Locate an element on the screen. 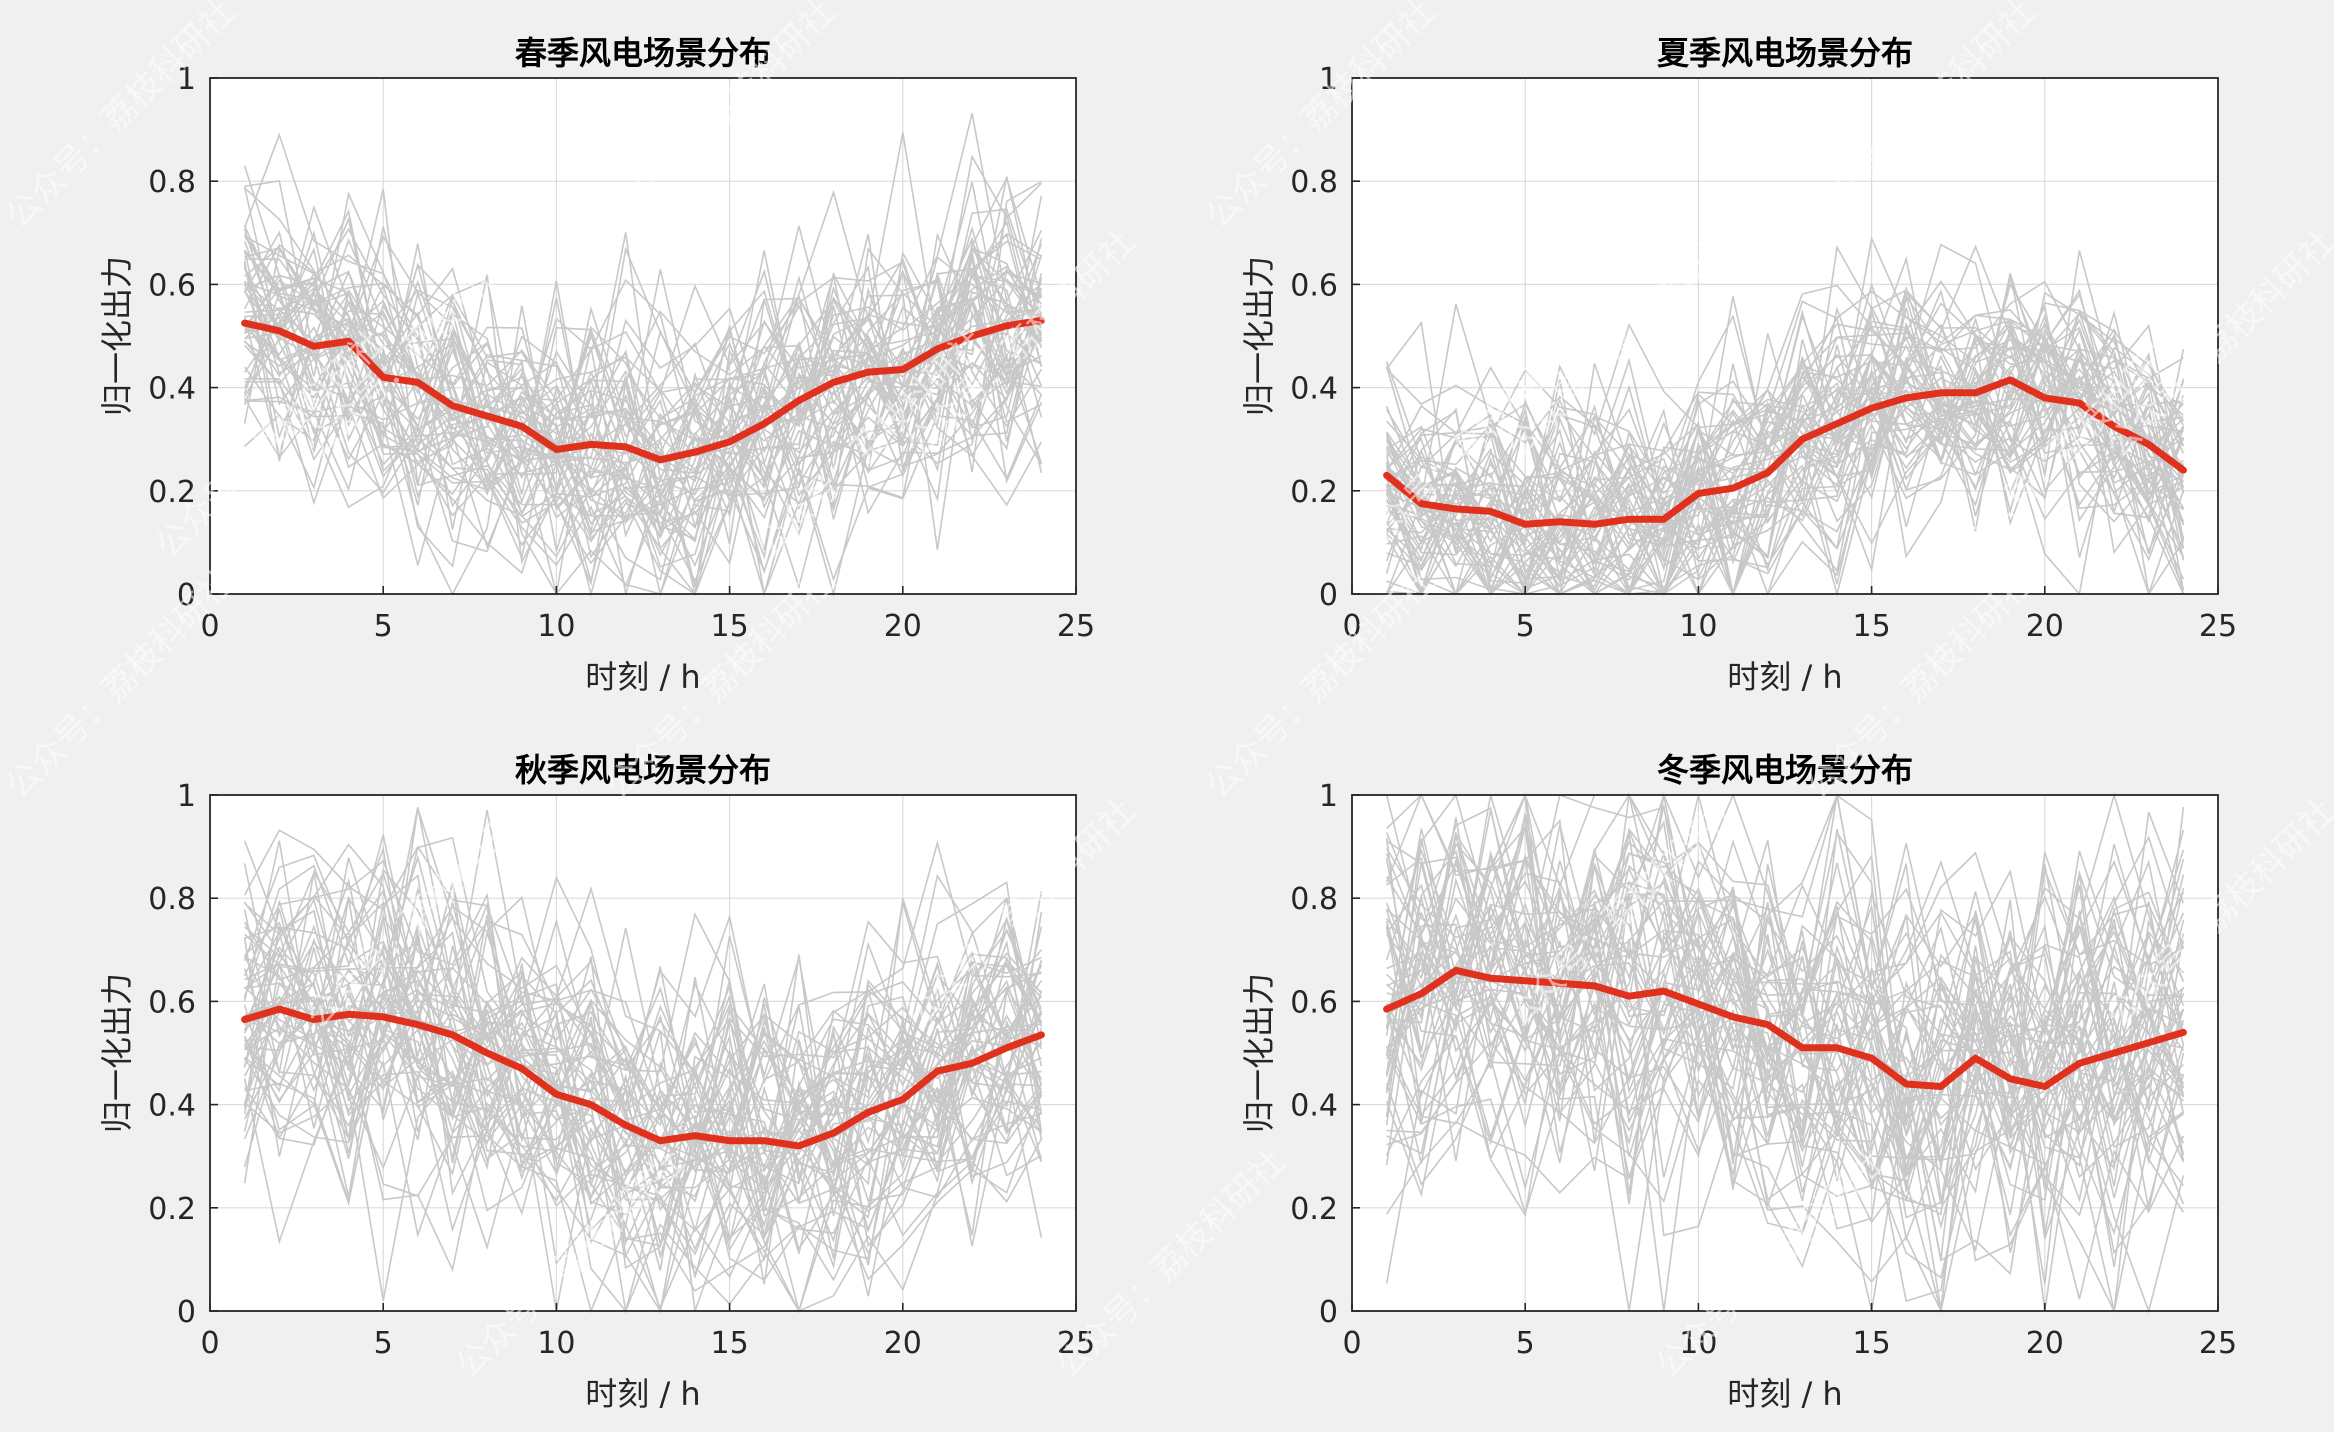 The image size is (2334, 1432). chart-title: 冬季风电场景分布 is located at coordinates (1785, 770).